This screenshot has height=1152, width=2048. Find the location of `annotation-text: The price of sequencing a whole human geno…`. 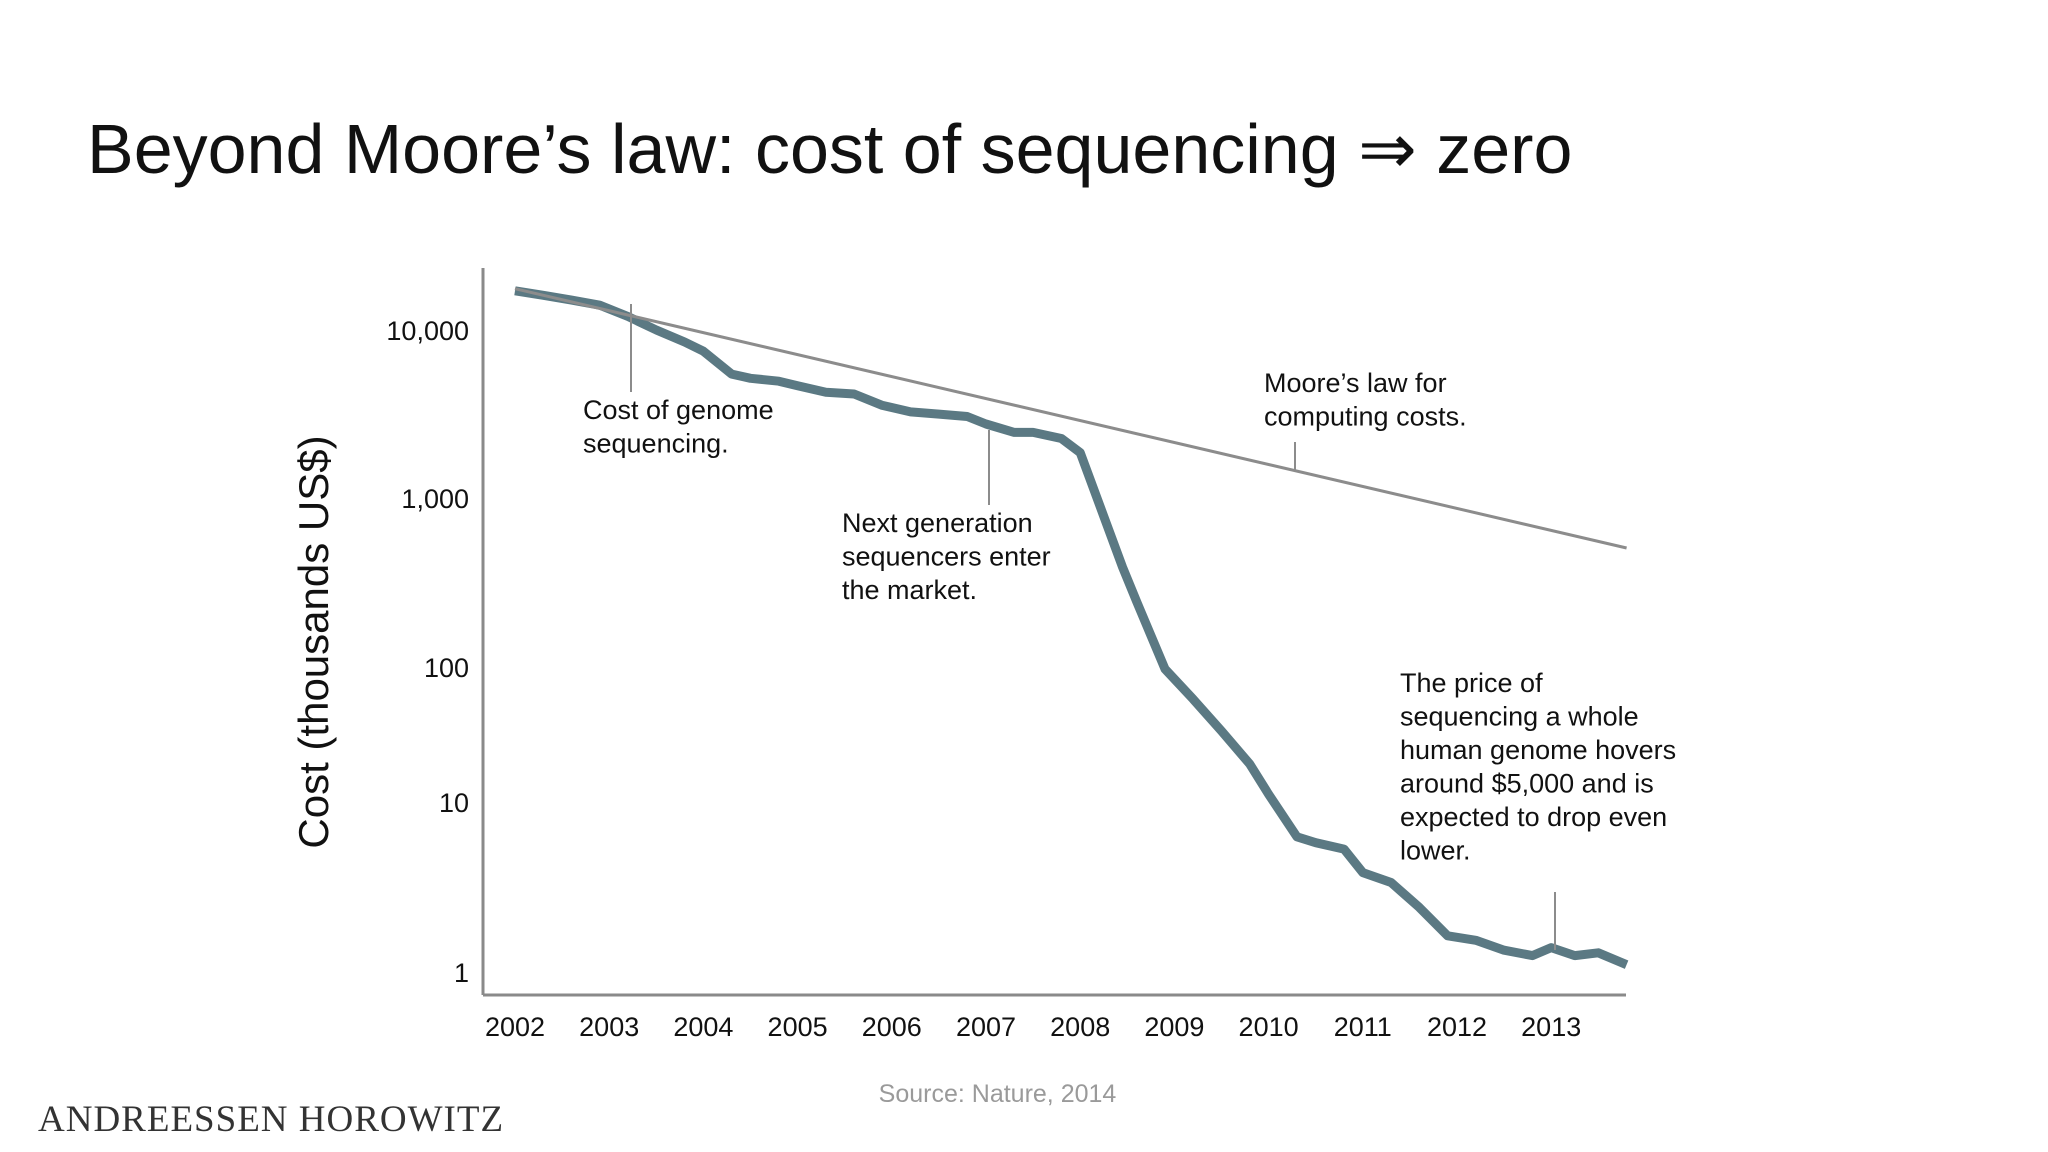

annotation-text: The price of sequencing a whole human geno… is located at coordinates (1538, 767).